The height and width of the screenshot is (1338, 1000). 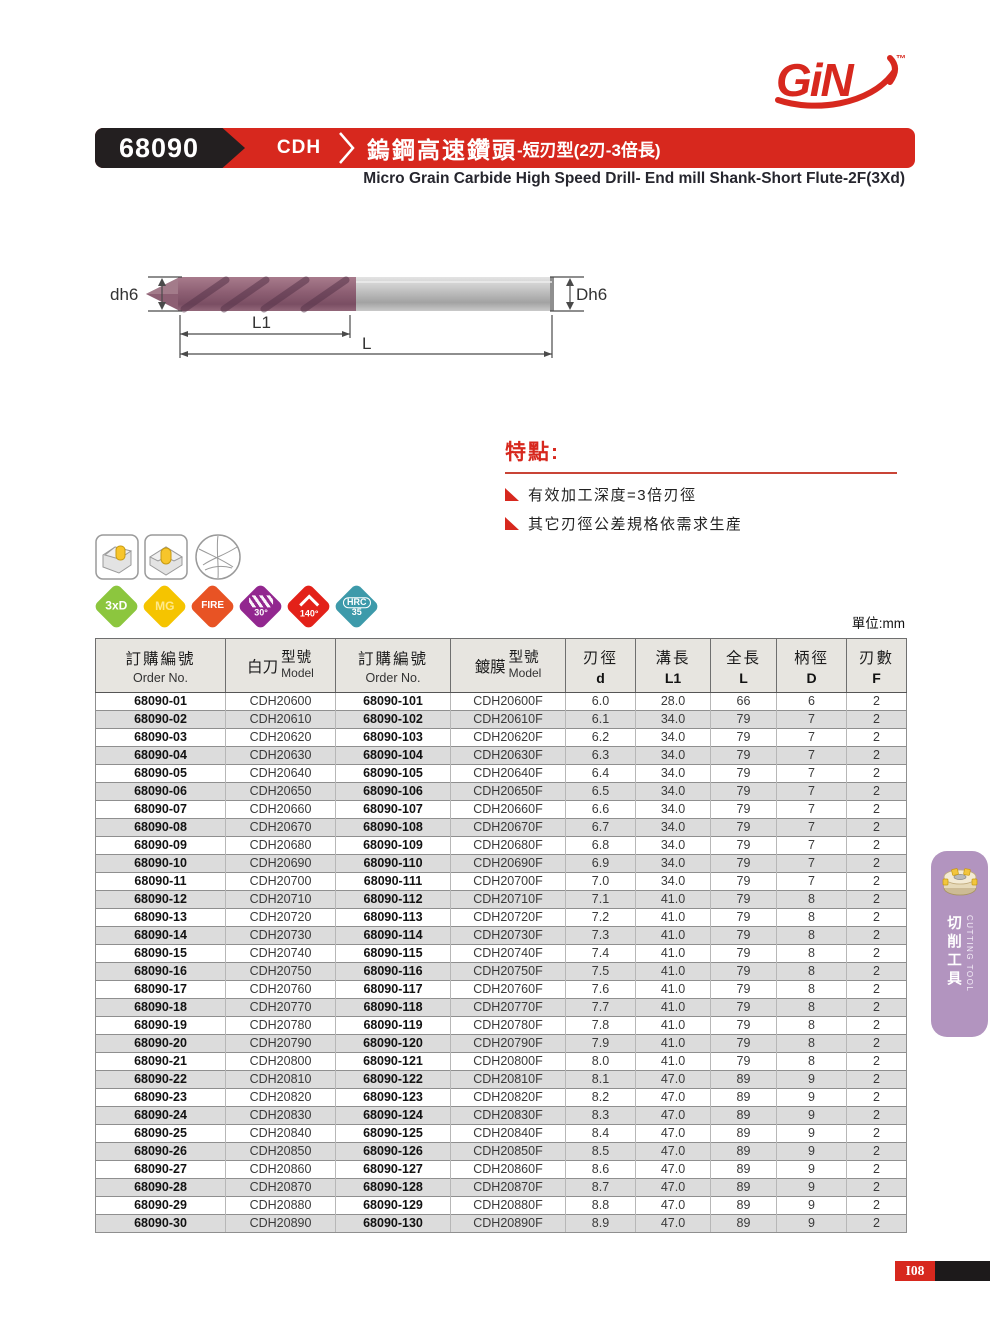 I want to click on order-no-cell: 68090-115, so click(x=393, y=953).